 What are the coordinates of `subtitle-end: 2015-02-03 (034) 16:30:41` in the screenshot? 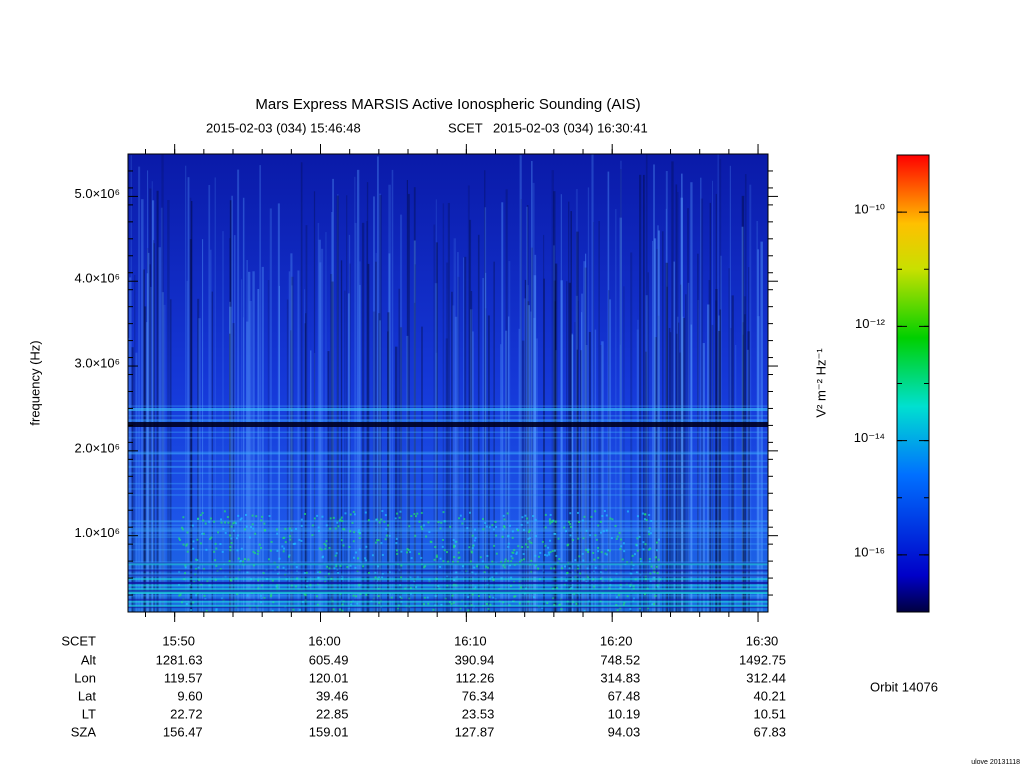 It's located at (570, 127).